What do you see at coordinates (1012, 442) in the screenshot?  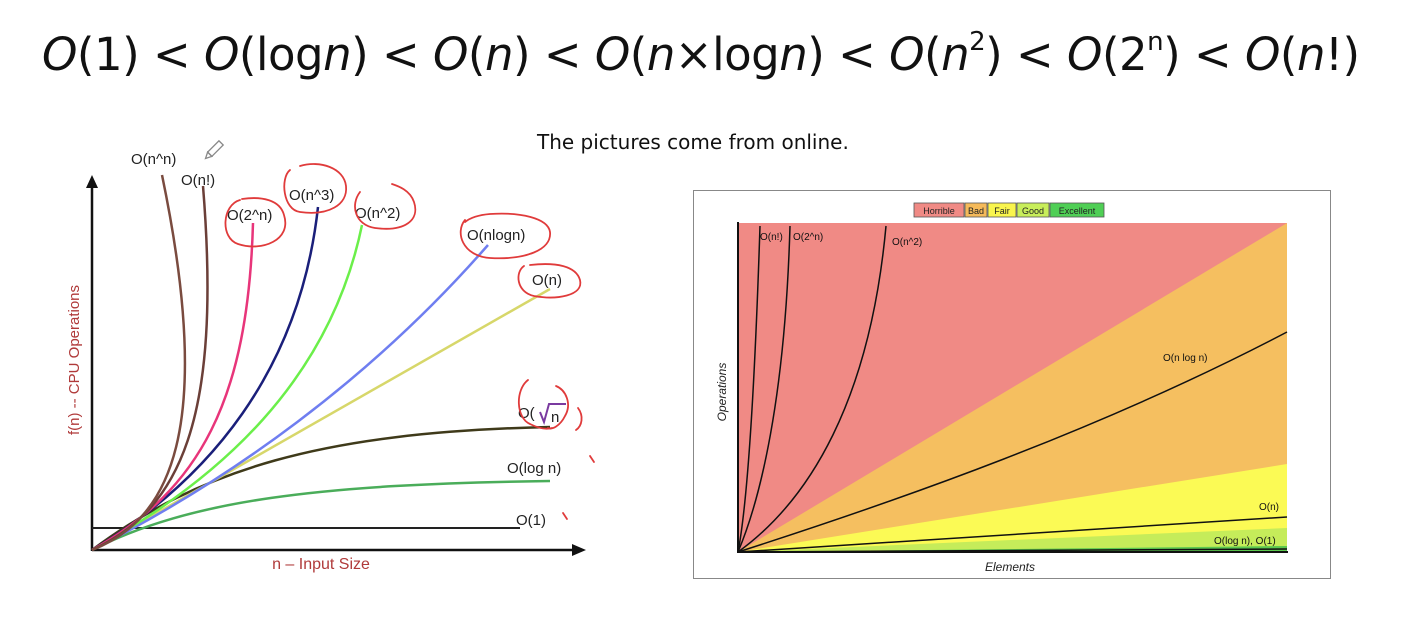 I see `rcurve-nlogn` at bounding box center [1012, 442].